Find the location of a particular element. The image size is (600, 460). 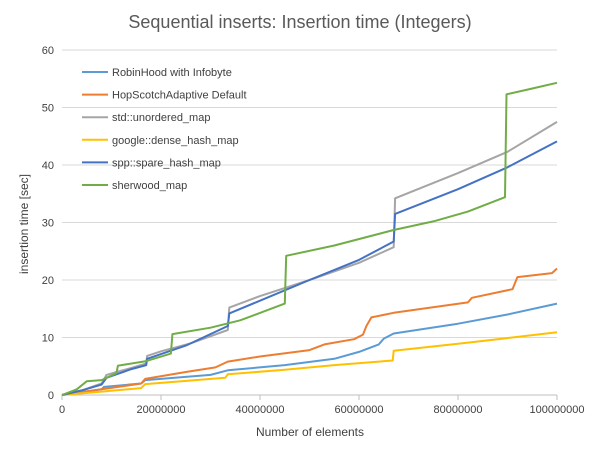

legend-item: HopScotchAdaptive Default is located at coordinates (164, 96).